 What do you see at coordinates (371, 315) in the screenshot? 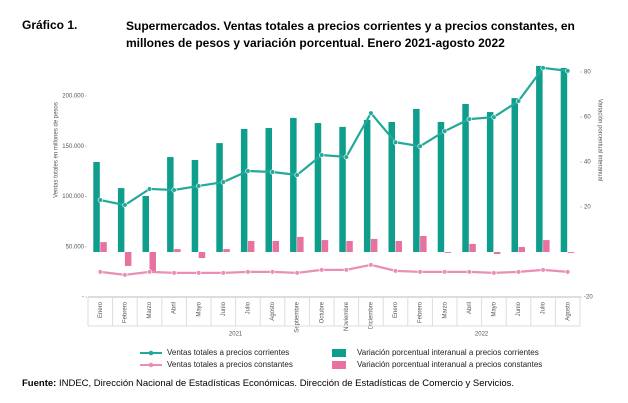
I see `x-tick-label: Diciembre` at bounding box center [371, 315].